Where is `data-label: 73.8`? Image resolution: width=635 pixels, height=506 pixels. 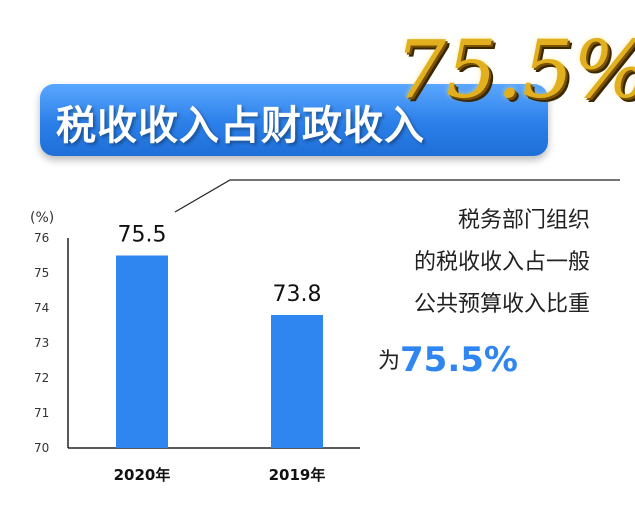 data-label: 73.8 is located at coordinates (297, 294).